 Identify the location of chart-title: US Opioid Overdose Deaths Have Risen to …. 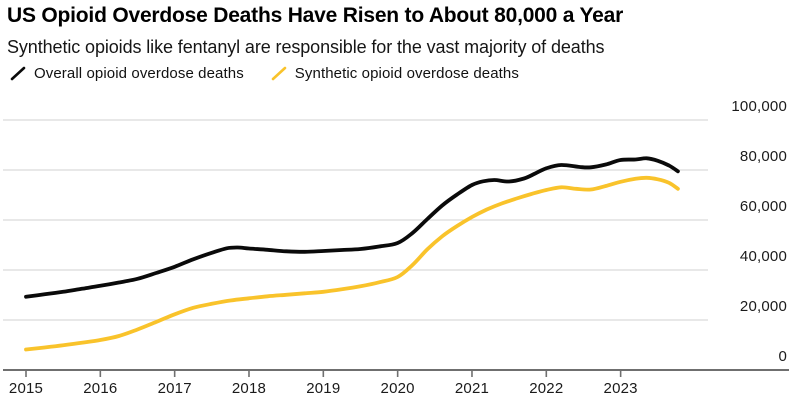
(315, 15).